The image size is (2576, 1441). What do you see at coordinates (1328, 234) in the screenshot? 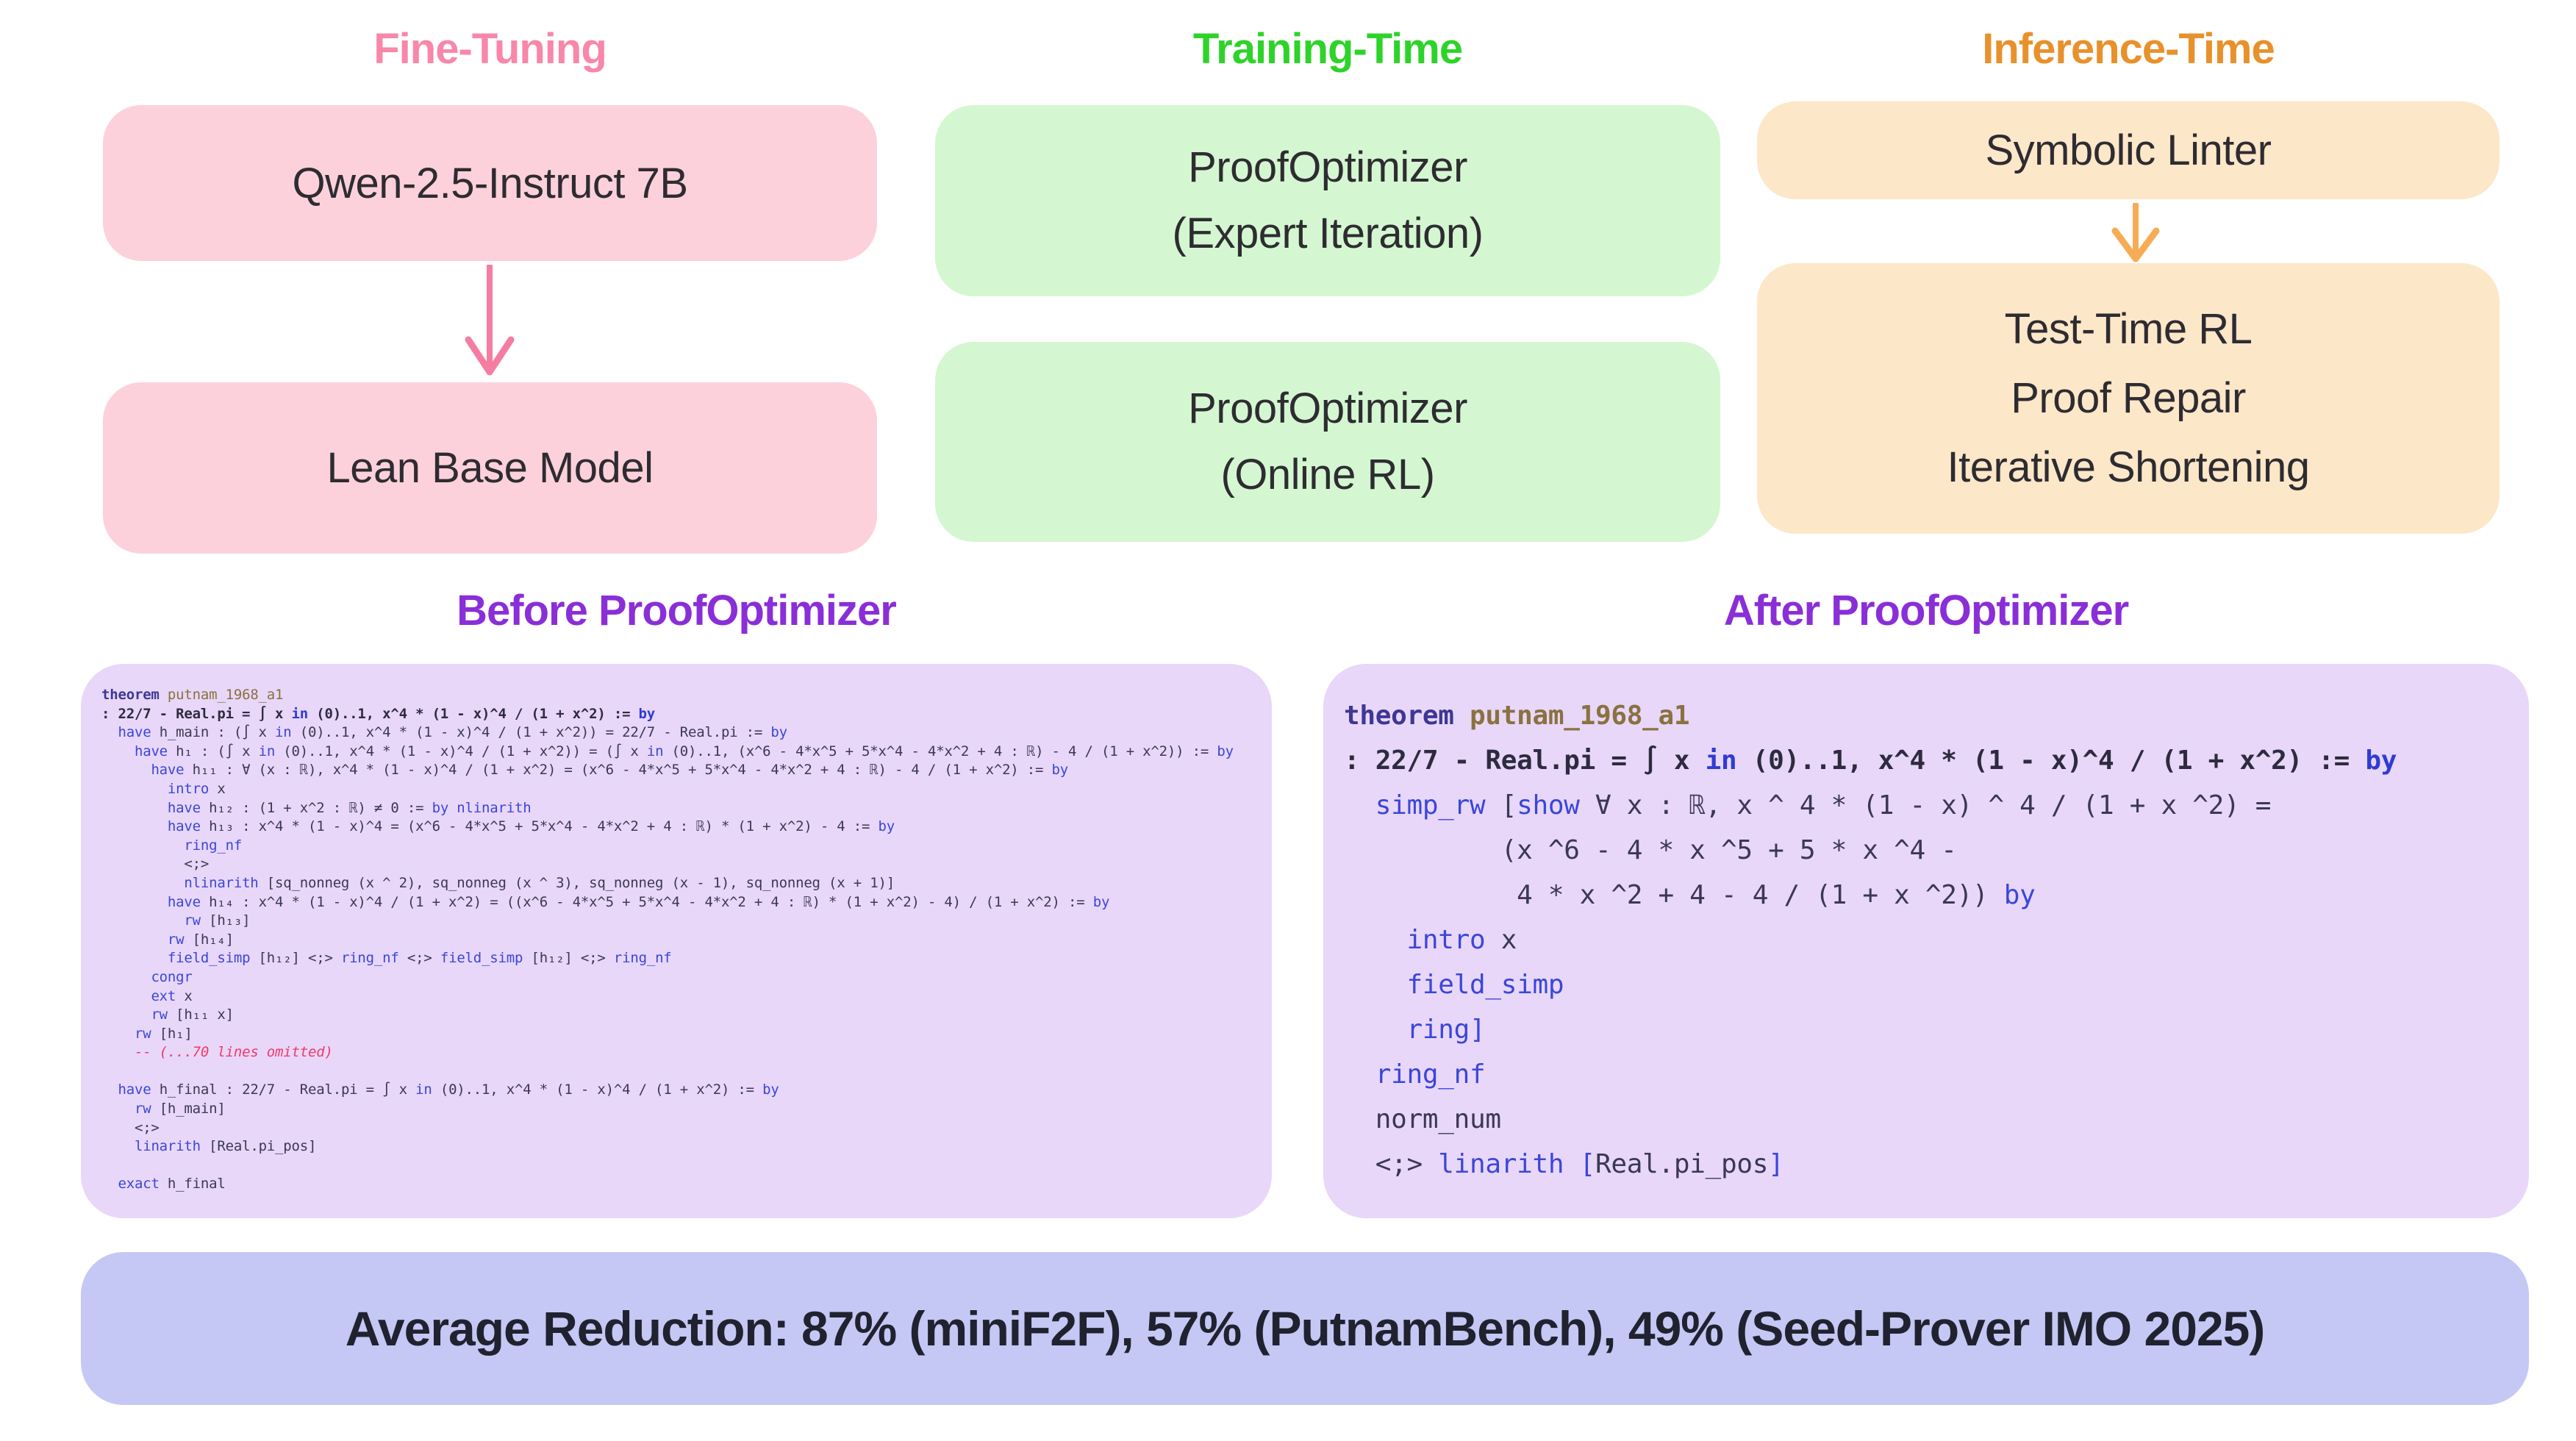
I see `po-ei-line2: (Expert Iteration)` at bounding box center [1328, 234].